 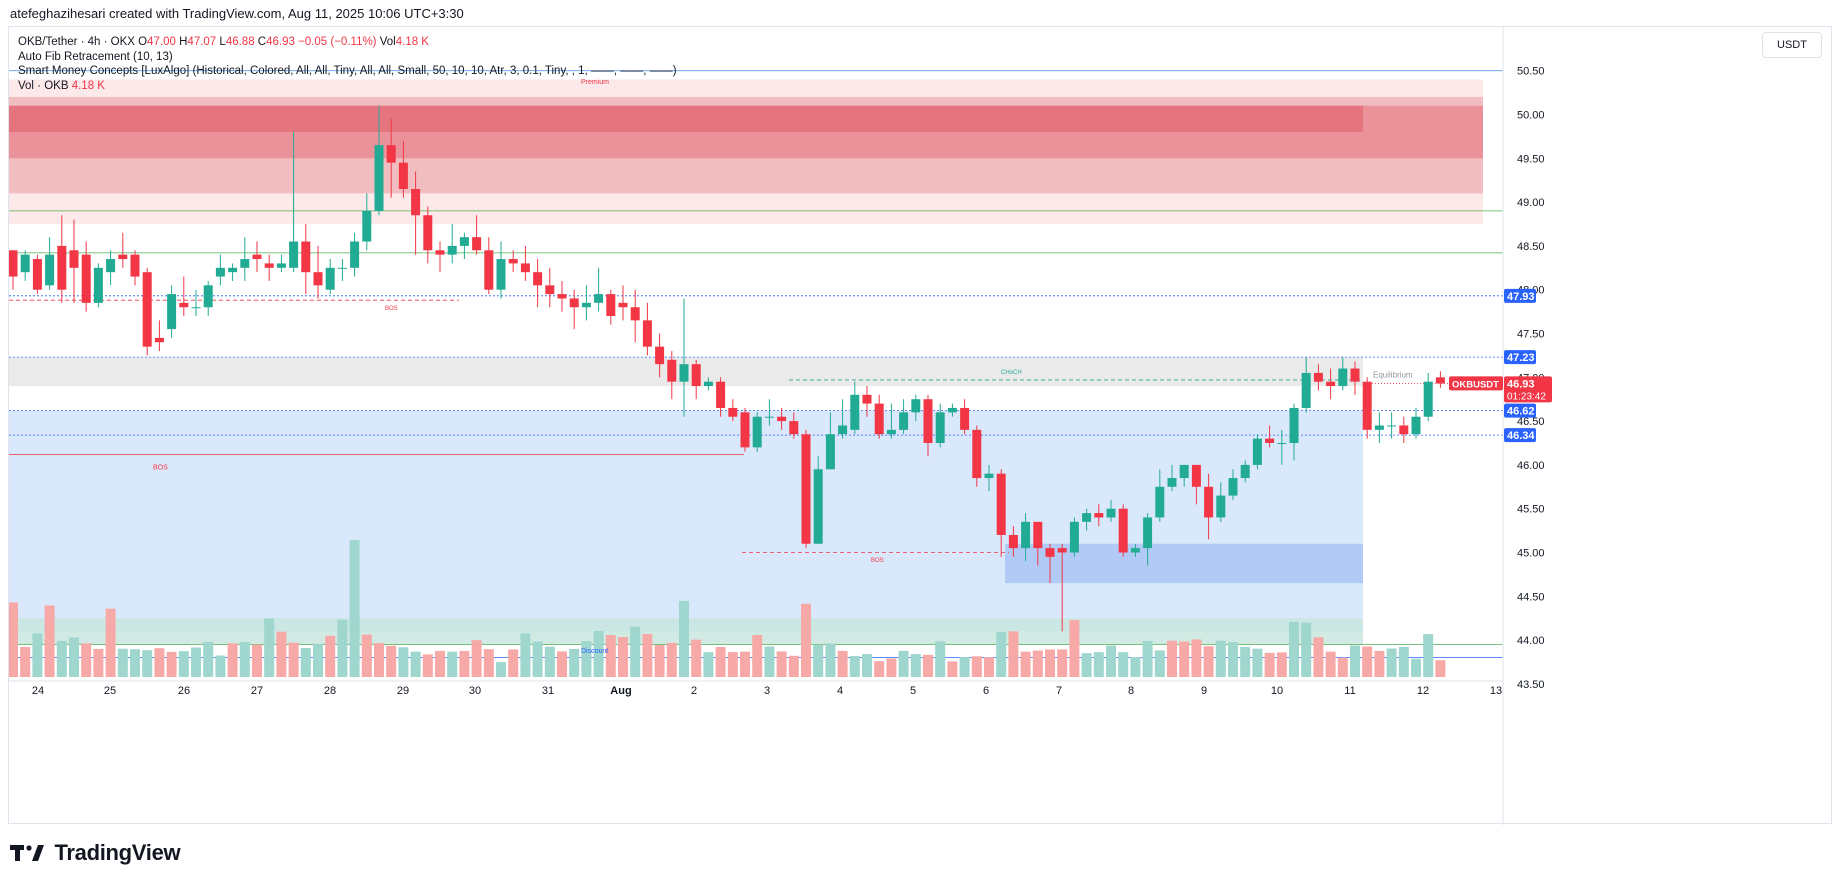 I want to click on indicator-fib: Auto Fib Retracement (10, 13), so click(x=95, y=56).